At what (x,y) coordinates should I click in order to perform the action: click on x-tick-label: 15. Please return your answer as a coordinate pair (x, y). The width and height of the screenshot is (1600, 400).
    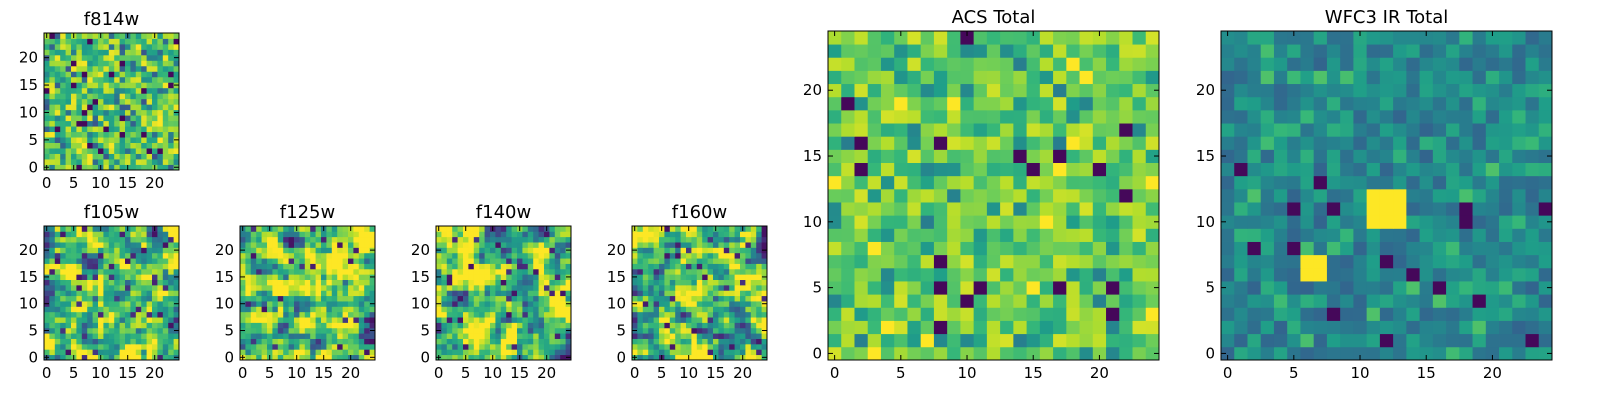
    Looking at the image, I should click on (1033, 373).